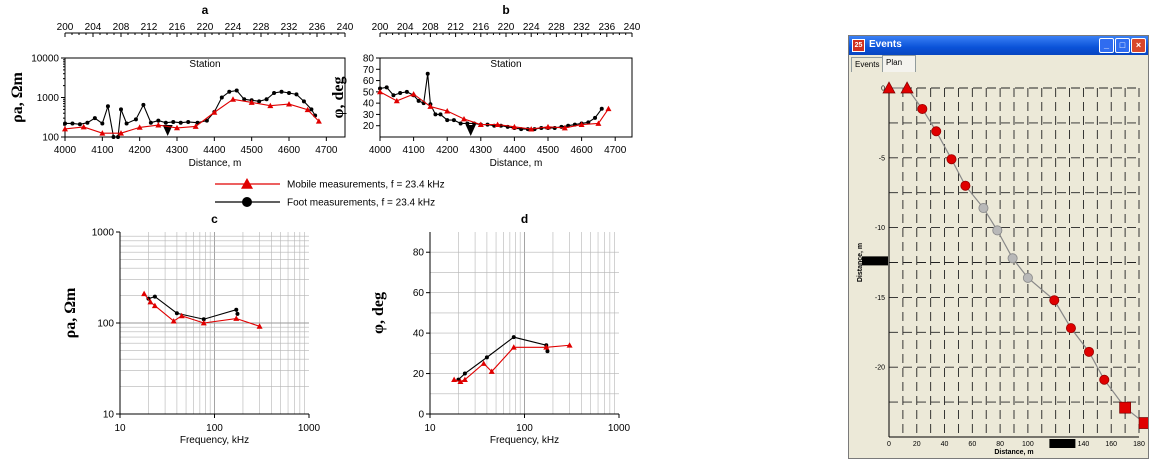  I want to click on legend-label: Mobile measurements, f = 23.4 kHz, so click(366, 185).